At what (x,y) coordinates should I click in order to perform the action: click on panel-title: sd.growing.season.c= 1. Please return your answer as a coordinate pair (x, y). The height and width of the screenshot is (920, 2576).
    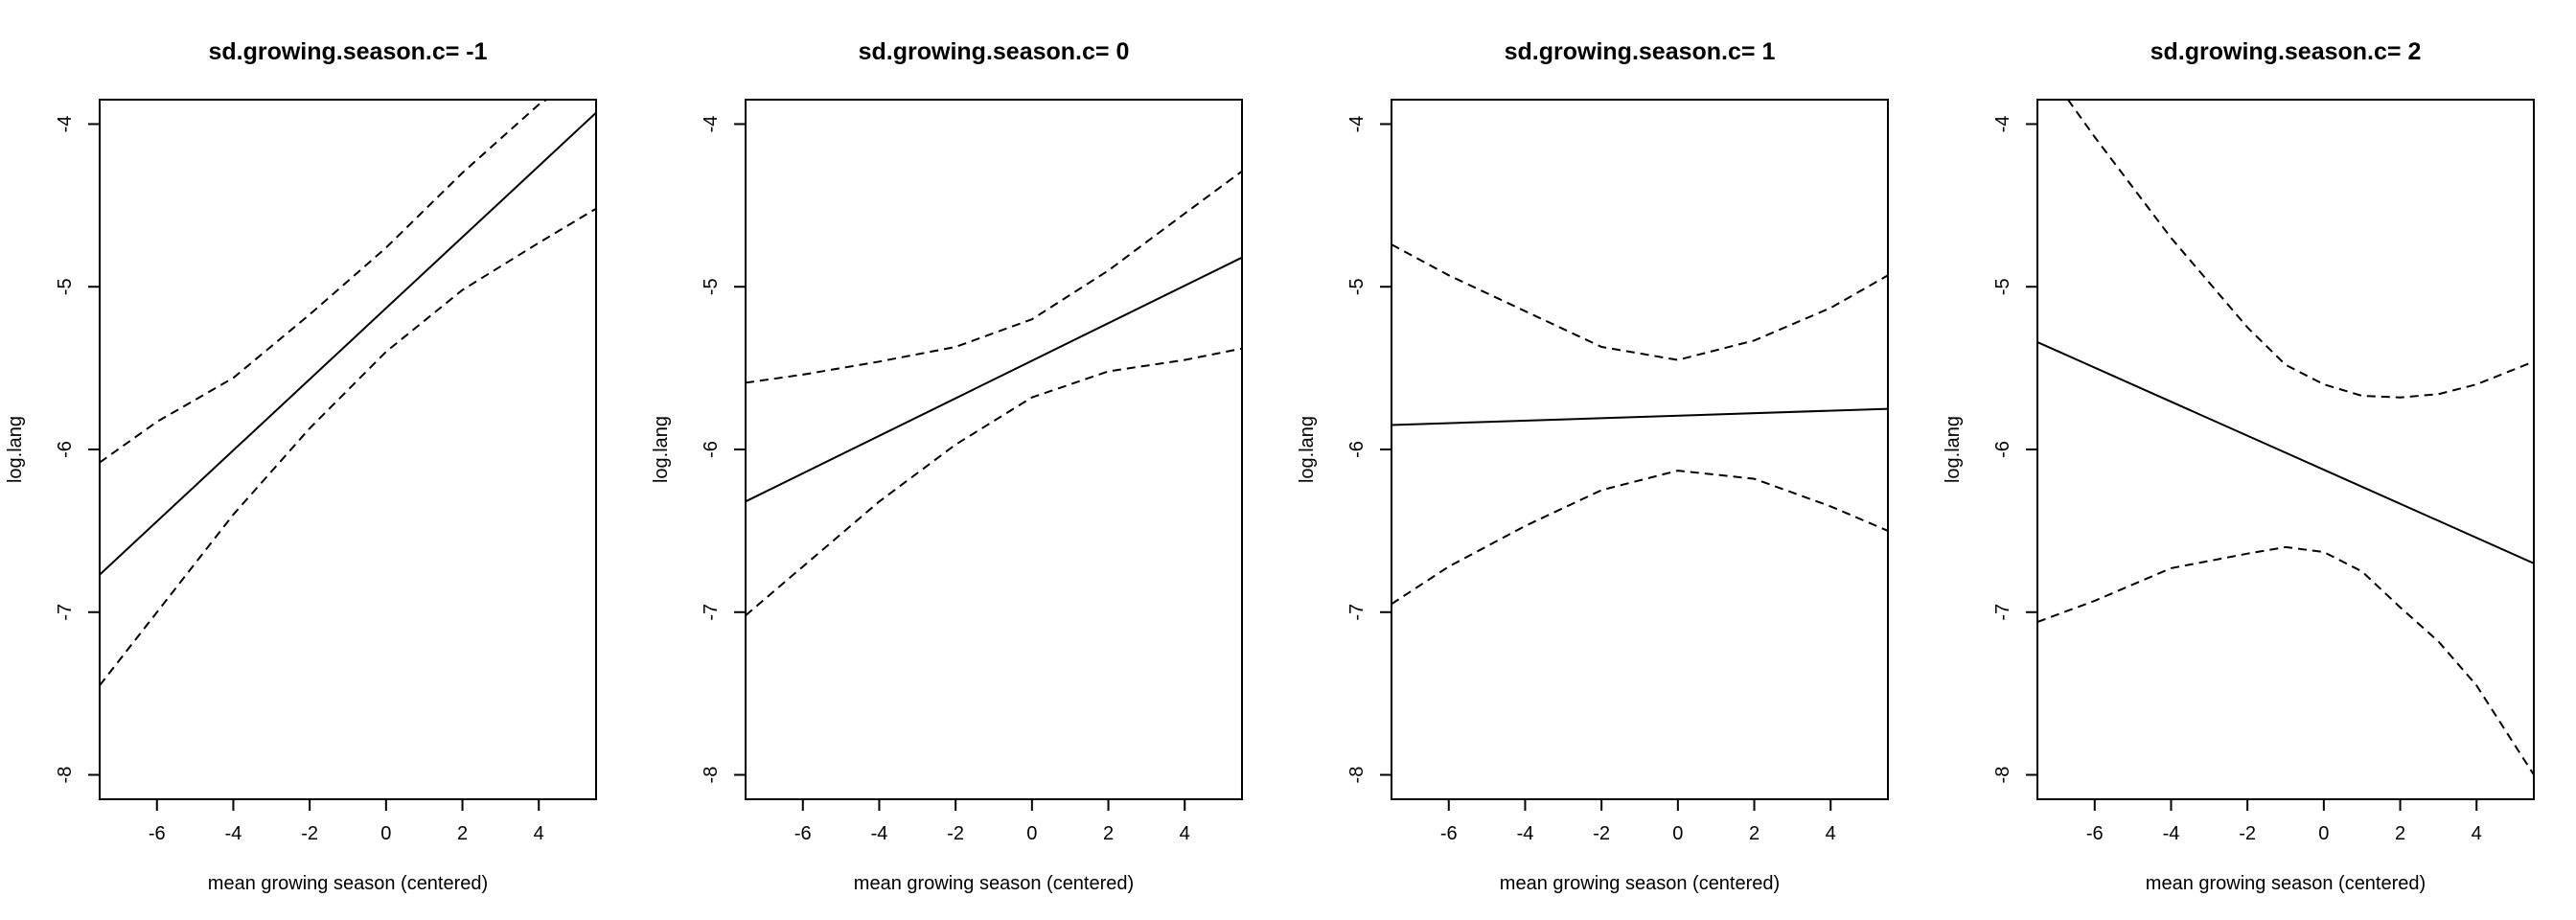
    Looking at the image, I should click on (1640, 51).